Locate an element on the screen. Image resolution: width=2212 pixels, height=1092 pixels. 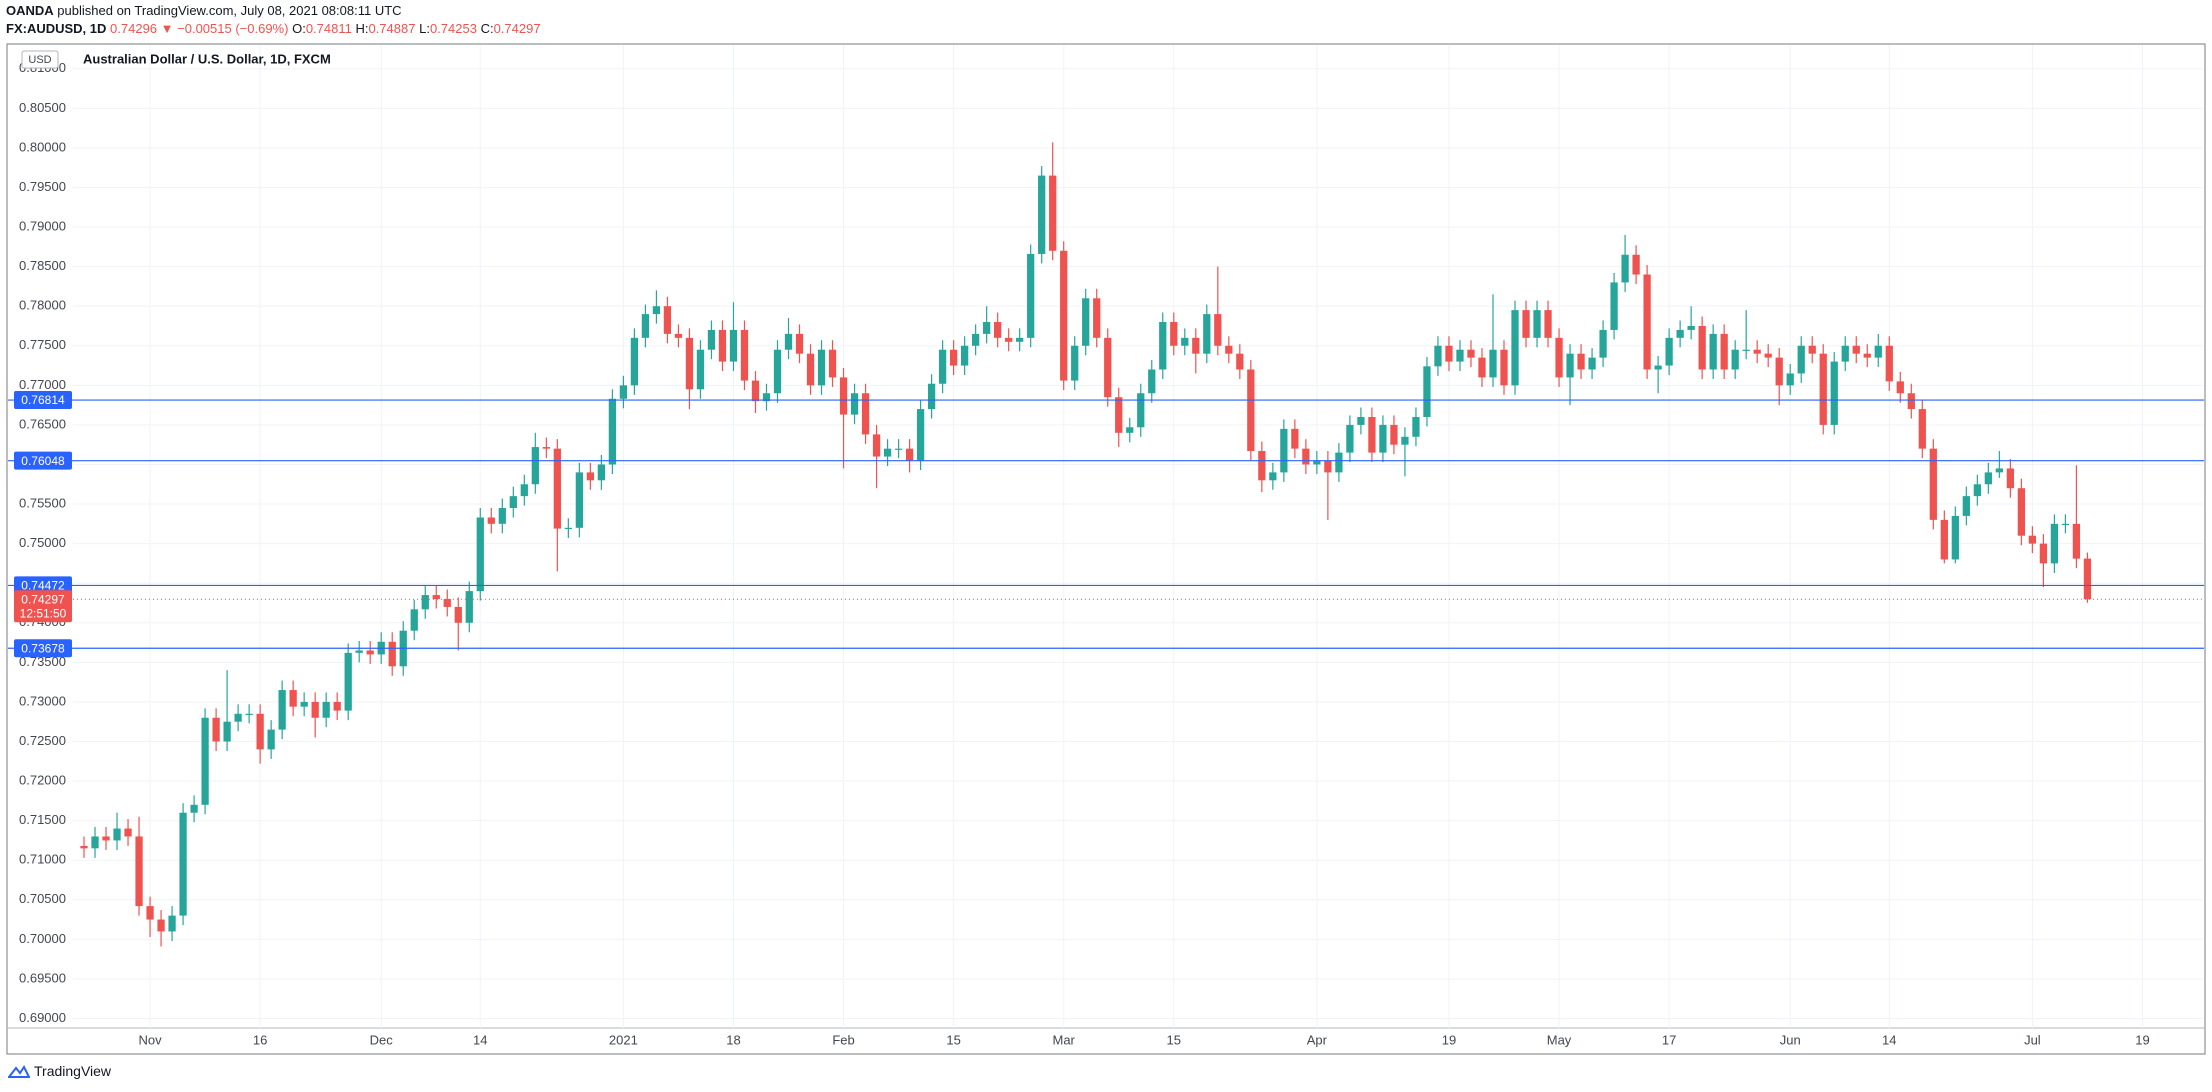
currency: USD is located at coordinates (39, 60).